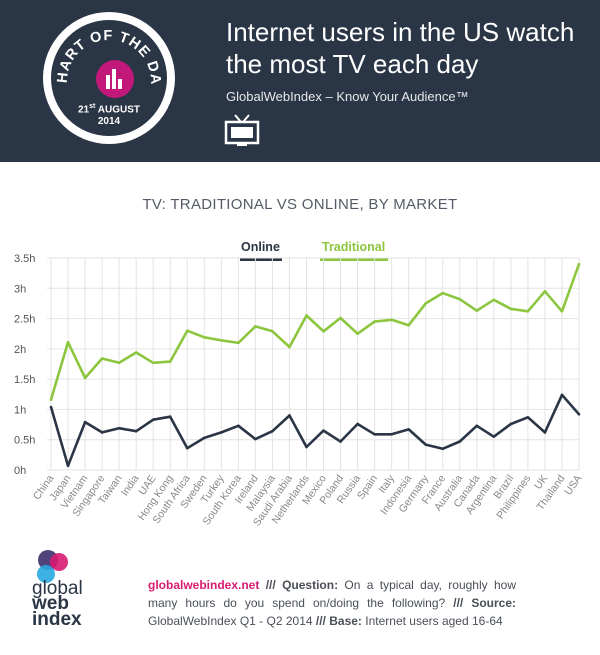 Image resolution: width=600 pixels, height=655 pixels. What do you see at coordinates (314, 430) in the screenshot?
I see `series-line-online` at bounding box center [314, 430].